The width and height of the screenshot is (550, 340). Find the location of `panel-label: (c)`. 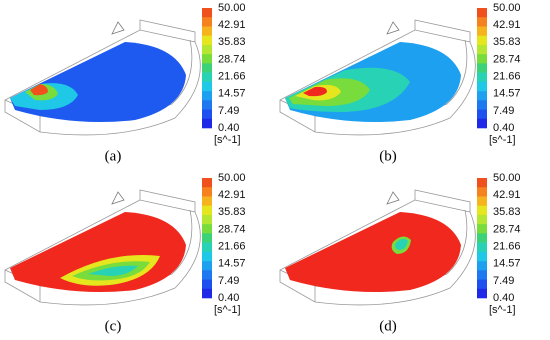

panel-label: (c) is located at coordinates (113, 326).